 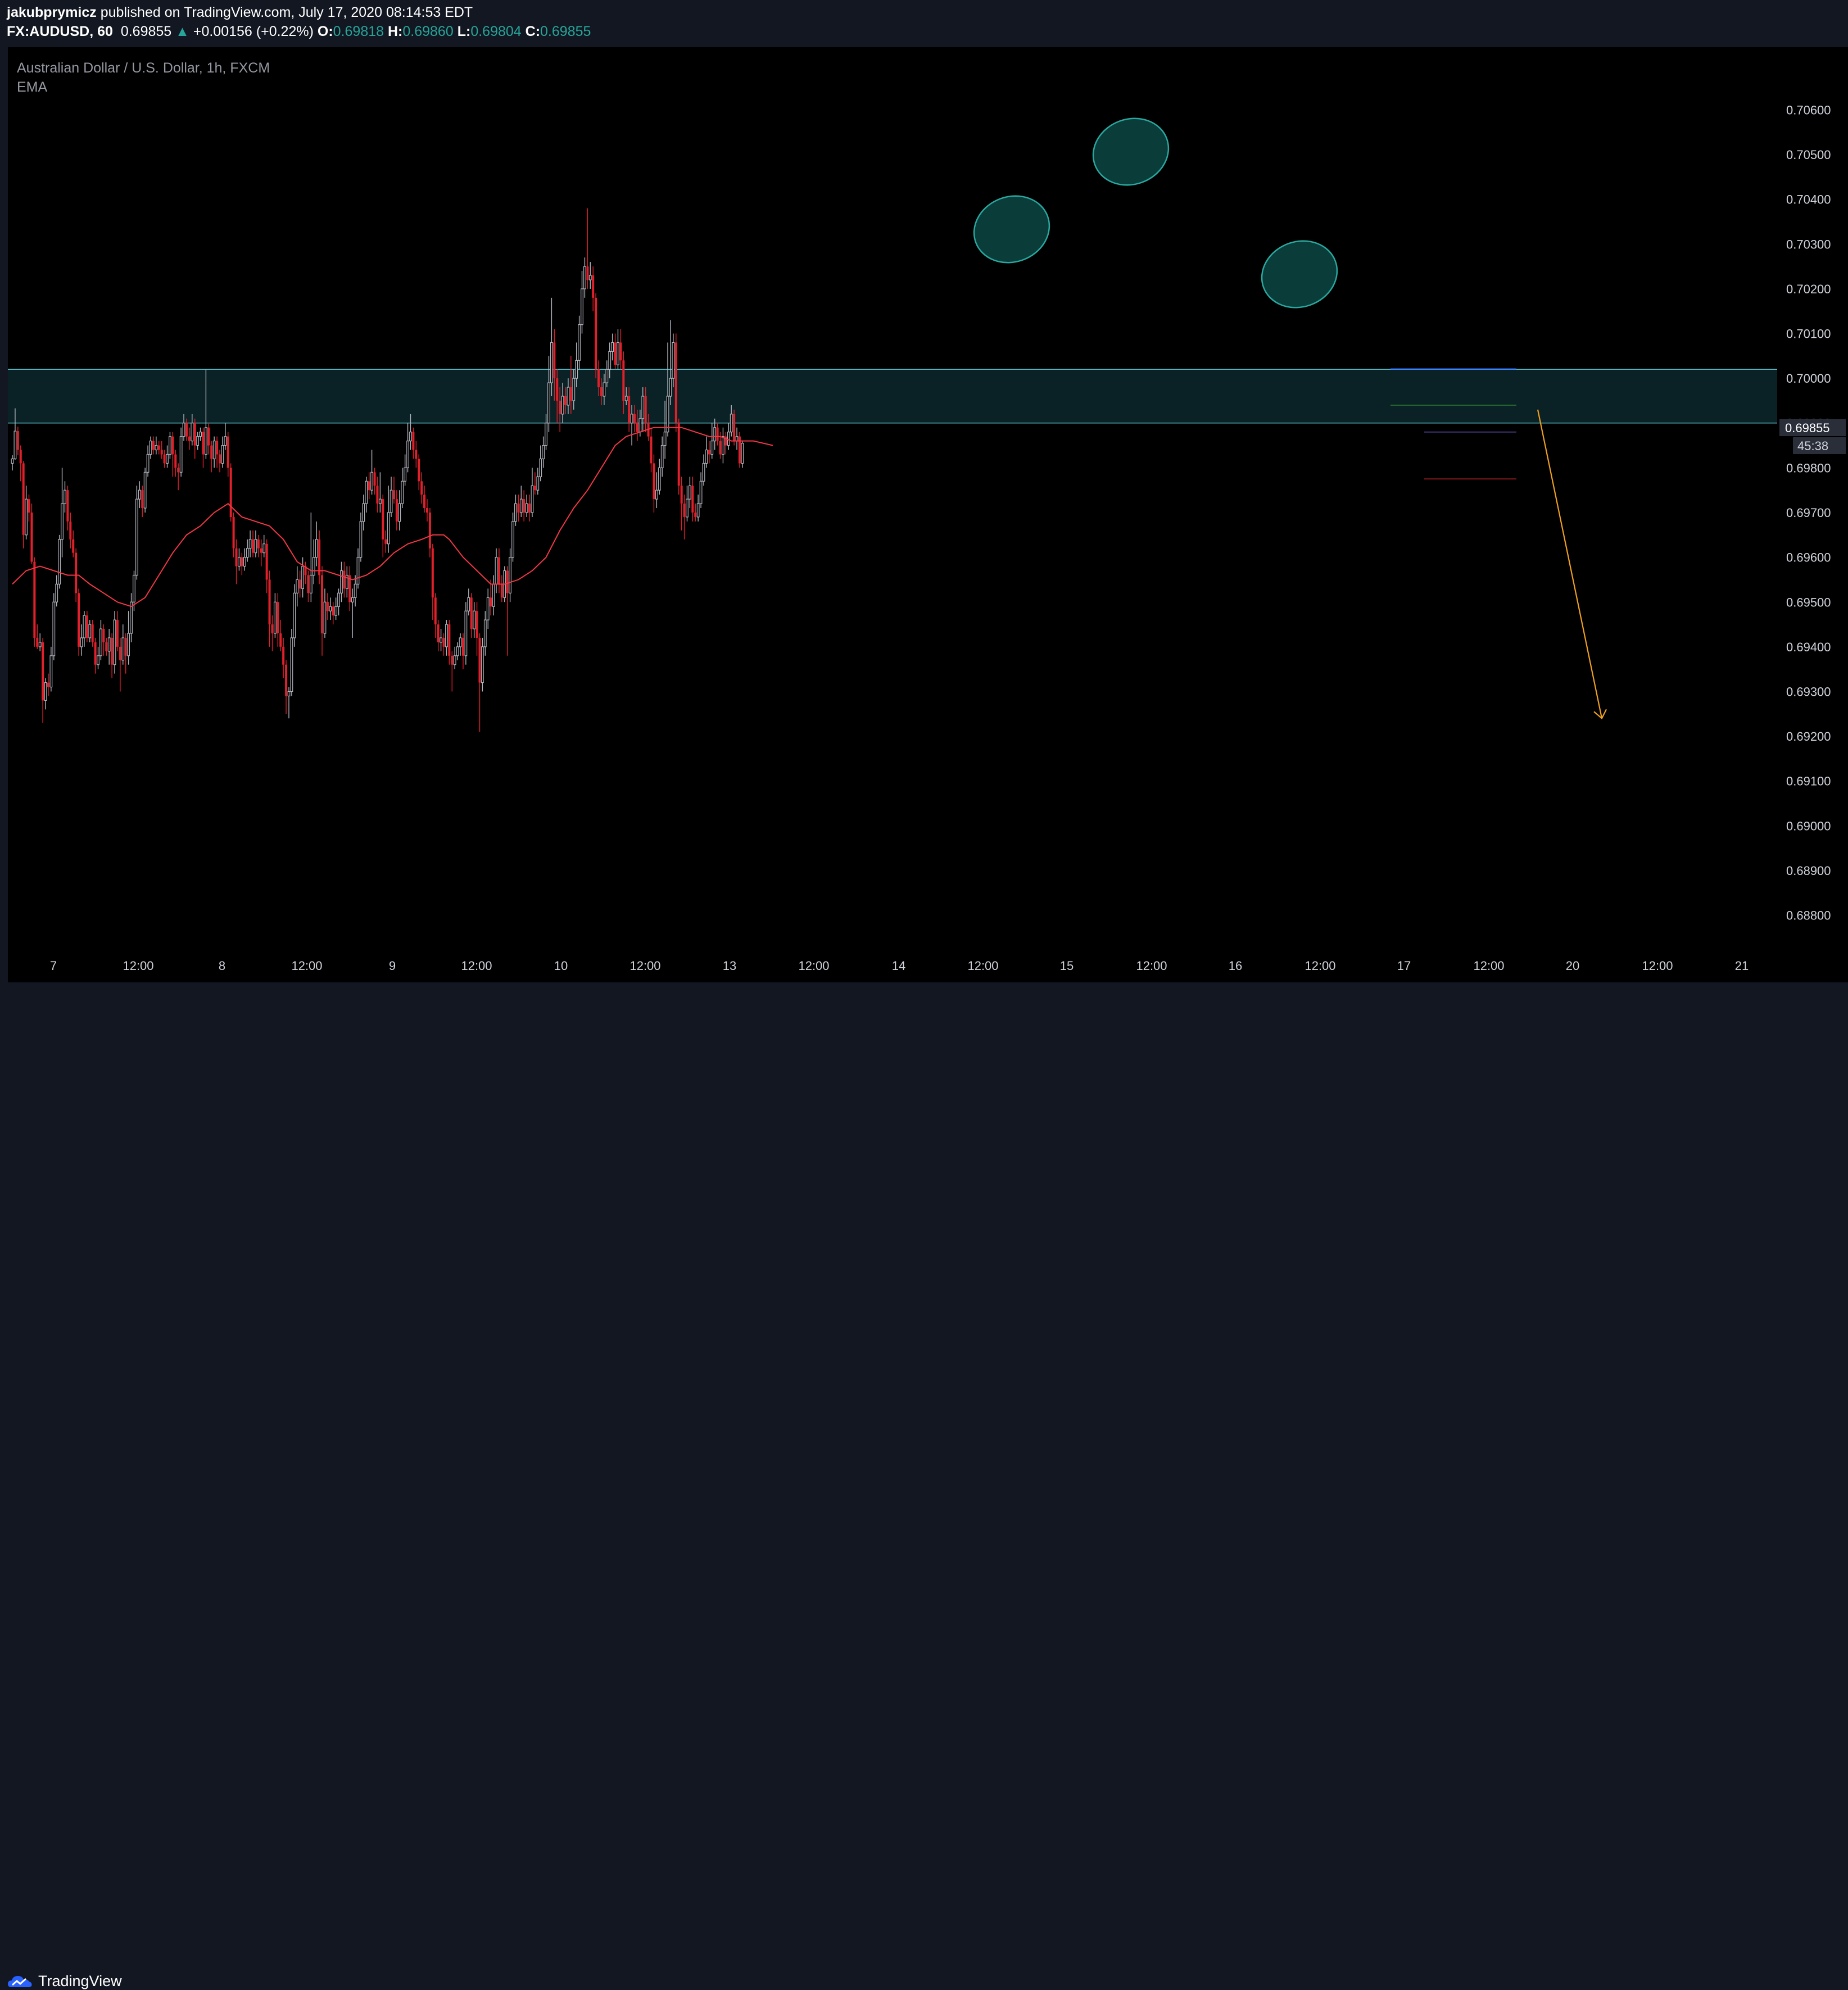 What do you see at coordinates (253, 32) in the screenshot?
I see `price-change: +0.00156 (+0.22%)` at bounding box center [253, 32].